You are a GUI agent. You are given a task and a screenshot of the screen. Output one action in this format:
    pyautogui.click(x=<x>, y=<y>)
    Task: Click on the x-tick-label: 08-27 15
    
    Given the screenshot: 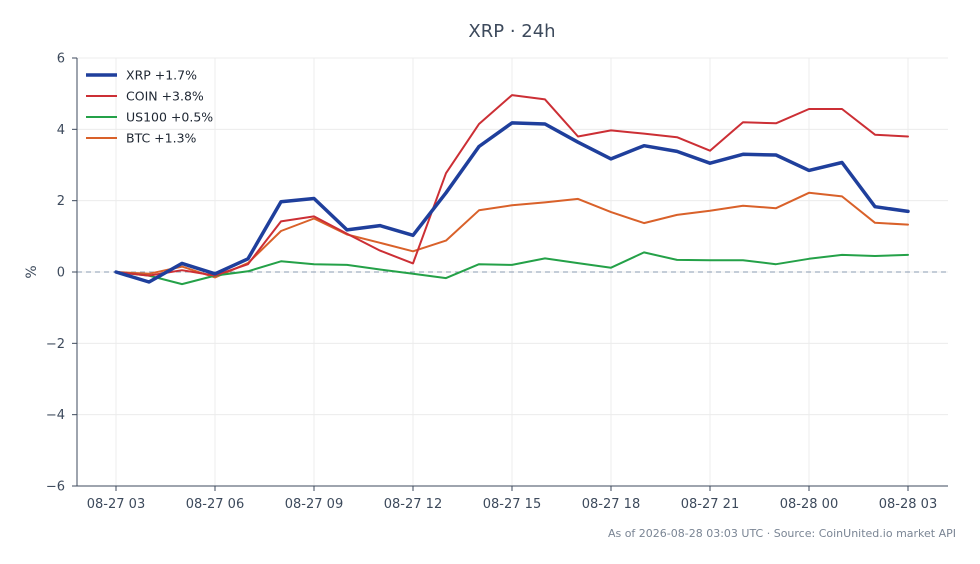 What is the action you would take?
    pyautogui.click(x=512, y=504)
    